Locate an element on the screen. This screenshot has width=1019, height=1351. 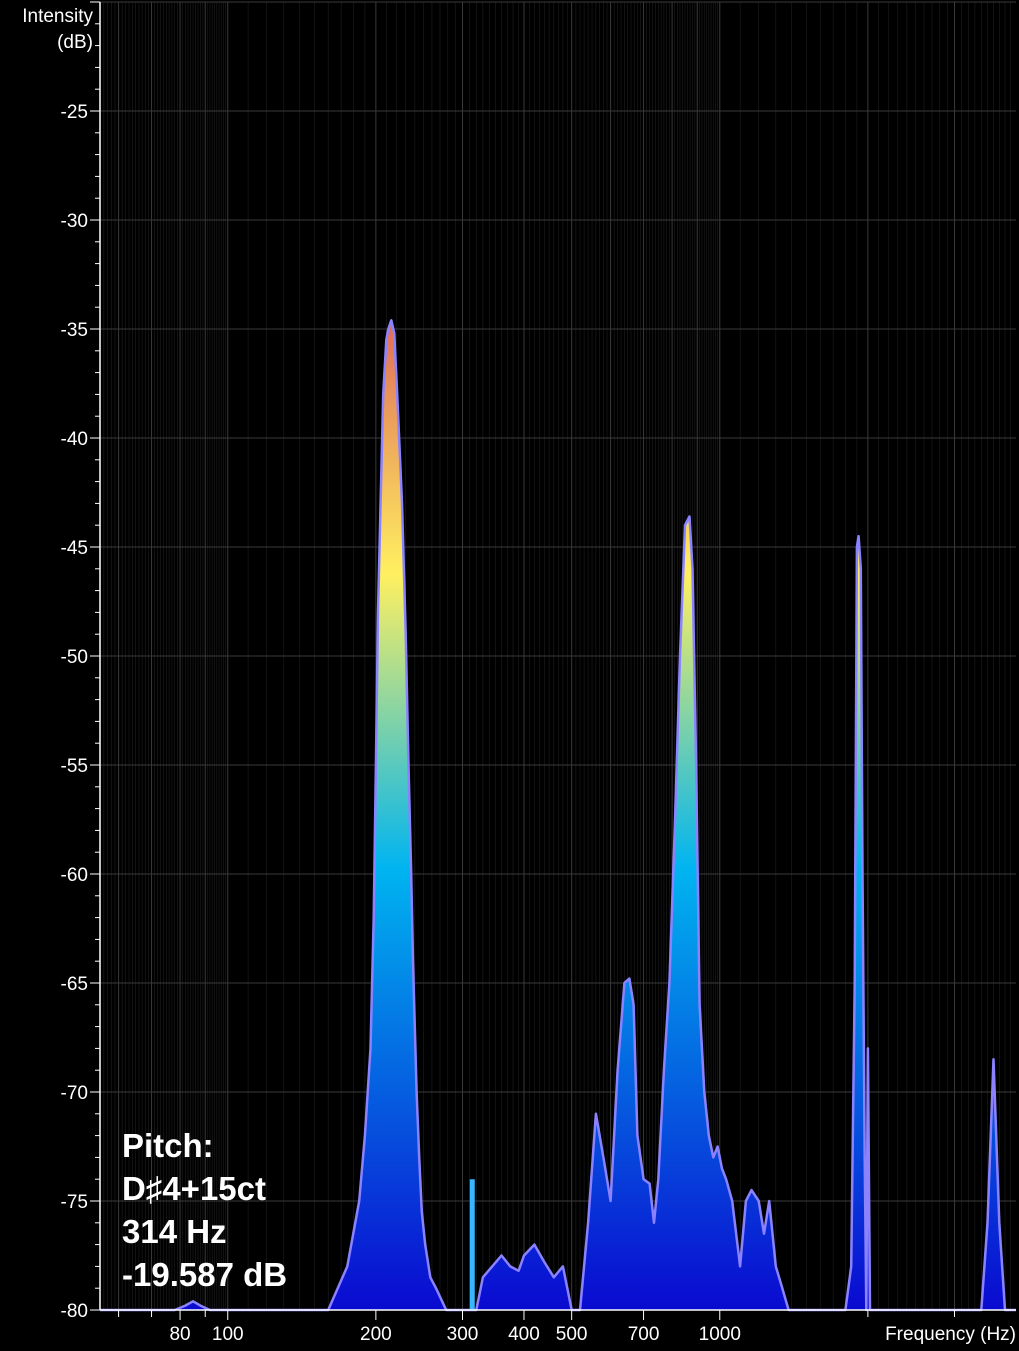
y-tick-label: -70 is located at coordinates (74, 1093).